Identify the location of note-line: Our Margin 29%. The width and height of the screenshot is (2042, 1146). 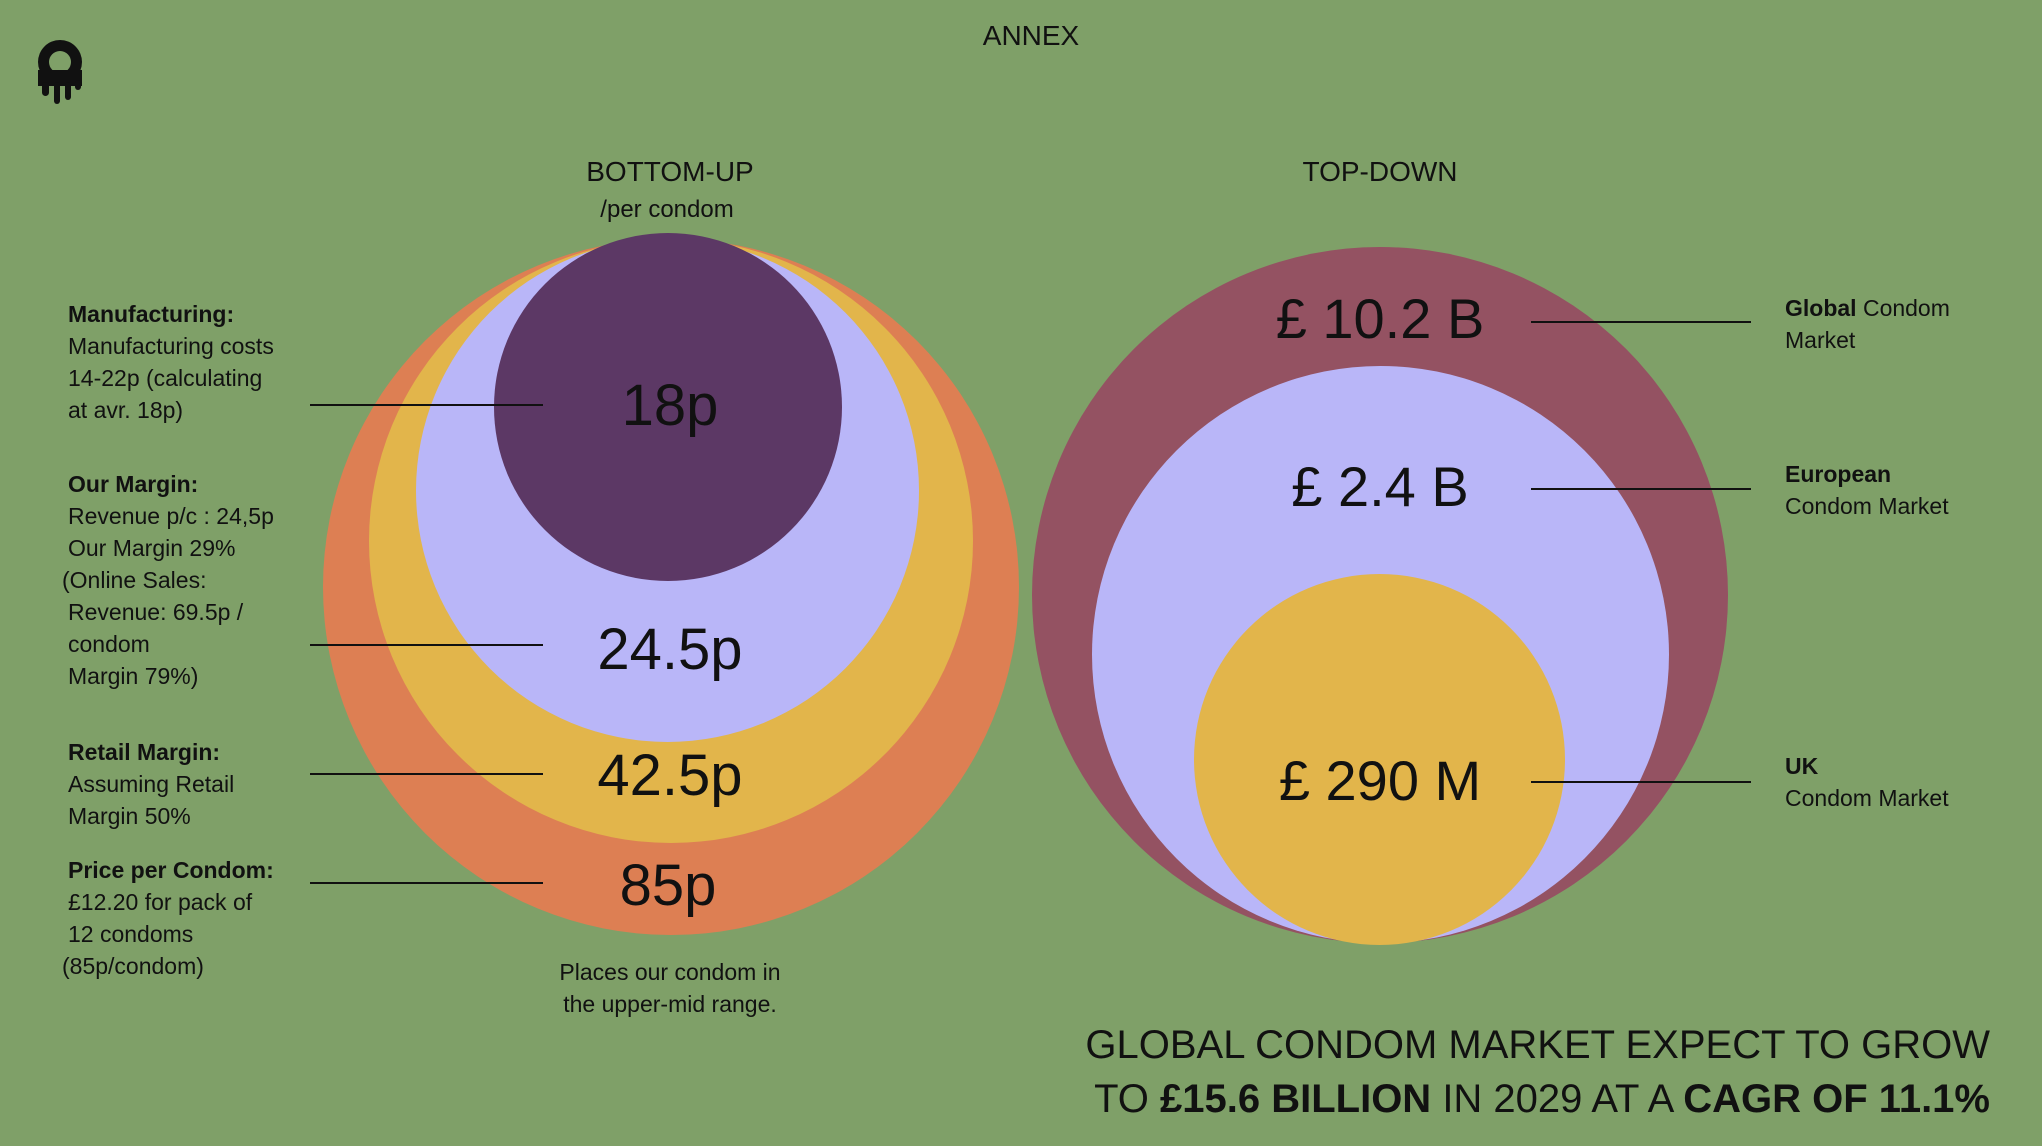
(152, 548).